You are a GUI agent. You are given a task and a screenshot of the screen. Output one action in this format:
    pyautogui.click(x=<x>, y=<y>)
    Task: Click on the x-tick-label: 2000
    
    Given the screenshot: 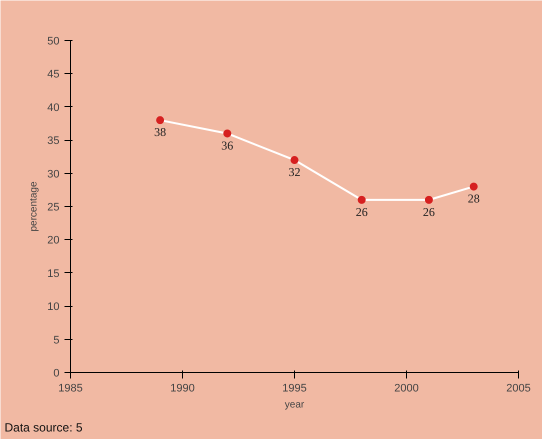 What is the action you would take?
    pyautogui.click(x=406, y=388)
    